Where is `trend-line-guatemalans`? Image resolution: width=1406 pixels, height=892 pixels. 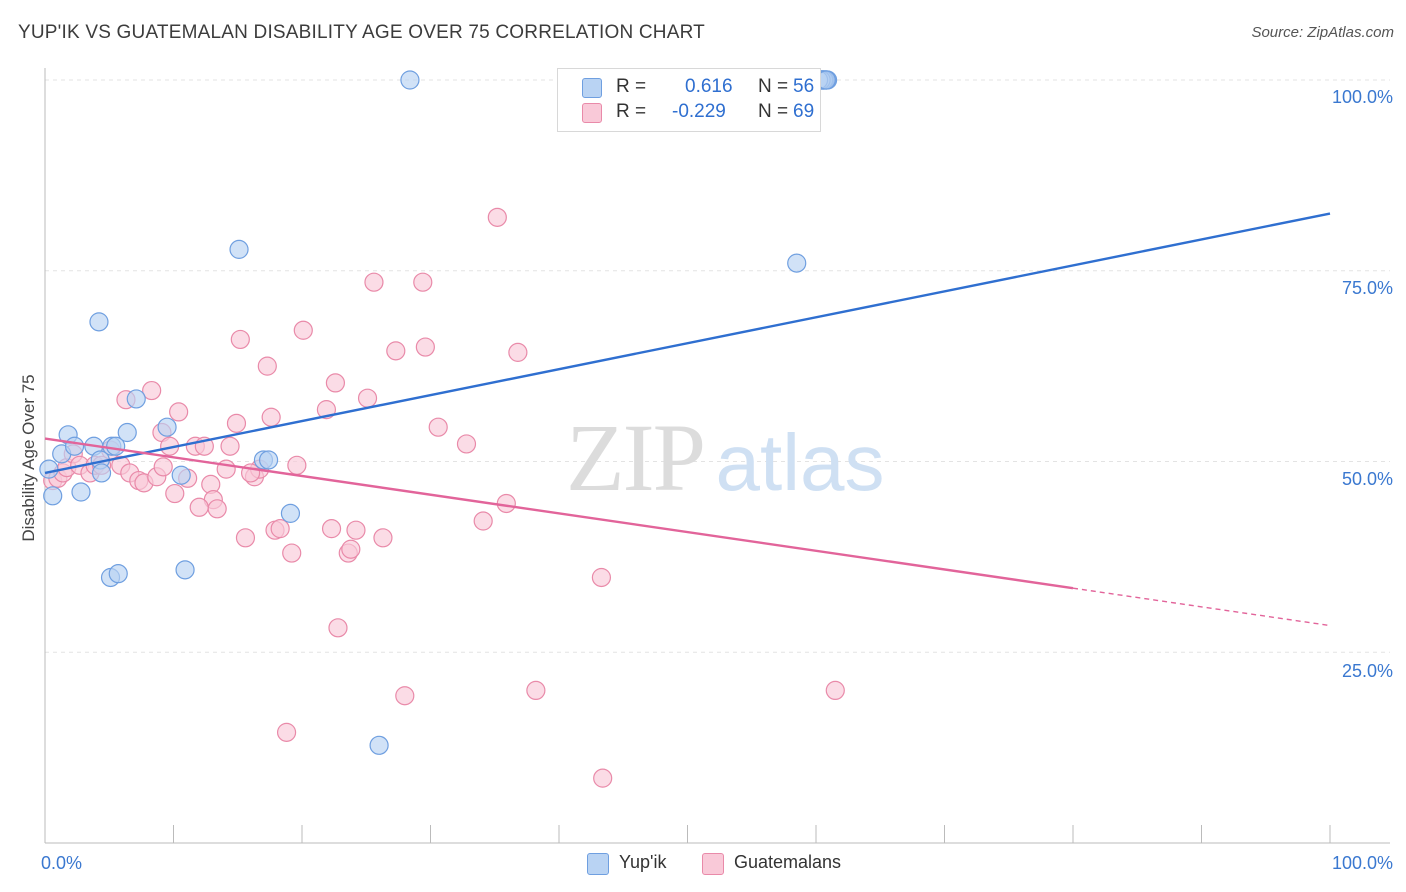 trend-line-guatemalans is located at coordinates (559, 513).